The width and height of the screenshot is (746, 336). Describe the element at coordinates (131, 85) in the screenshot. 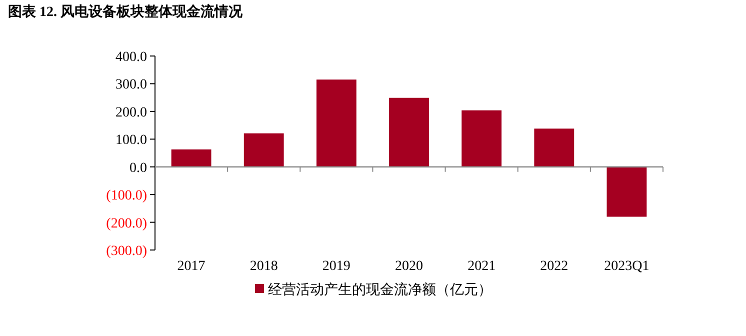

I see `y-tick-label: 300.0` at that location.